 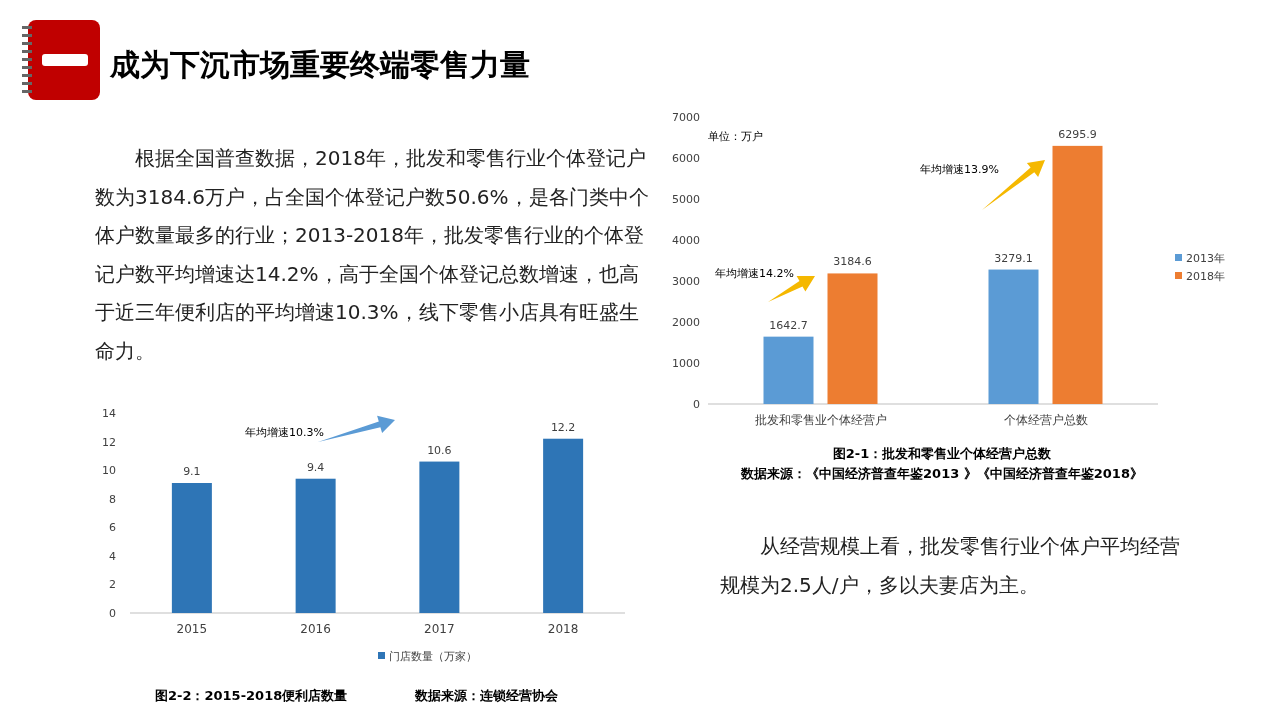 I want to click on data-label: 12.2, so click(x=563, y=427).